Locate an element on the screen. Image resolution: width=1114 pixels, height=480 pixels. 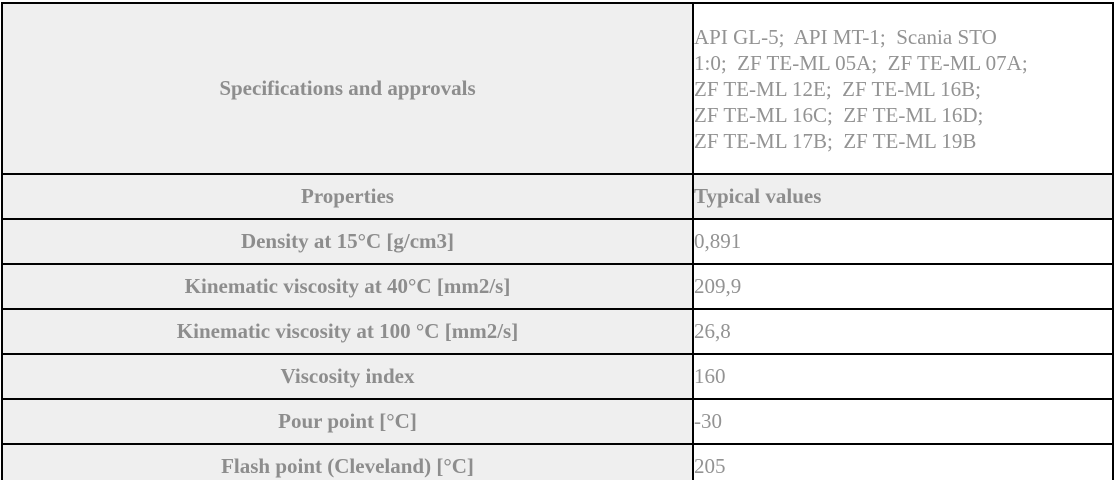
property-label: Kinematic viscosity at 100 °C [mm2/s] is located at coordinates (347, 331).